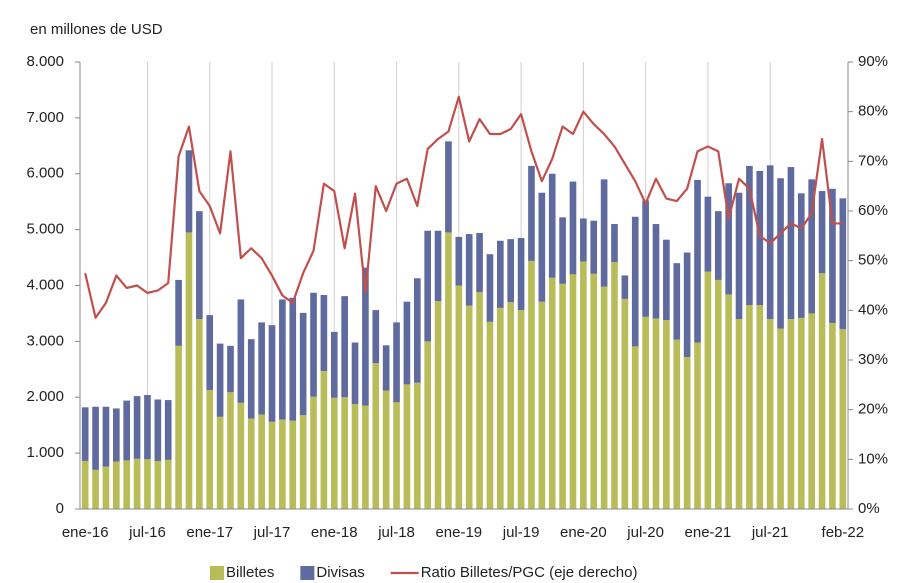 The image size is (908, 583). I want to click on y2-tick-label: 20%, so click(873, 409).